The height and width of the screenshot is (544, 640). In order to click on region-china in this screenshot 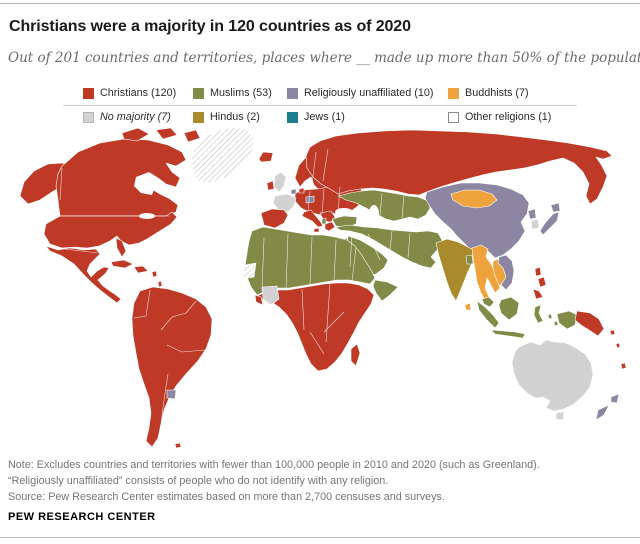, I will do `click(477, 220)`.